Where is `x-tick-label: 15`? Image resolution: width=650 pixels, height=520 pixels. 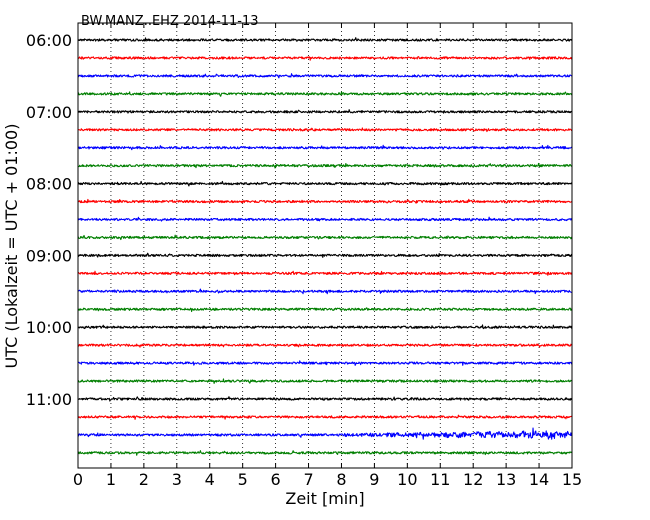 x-tick-label: 15 is located at coordinates (572, 479).